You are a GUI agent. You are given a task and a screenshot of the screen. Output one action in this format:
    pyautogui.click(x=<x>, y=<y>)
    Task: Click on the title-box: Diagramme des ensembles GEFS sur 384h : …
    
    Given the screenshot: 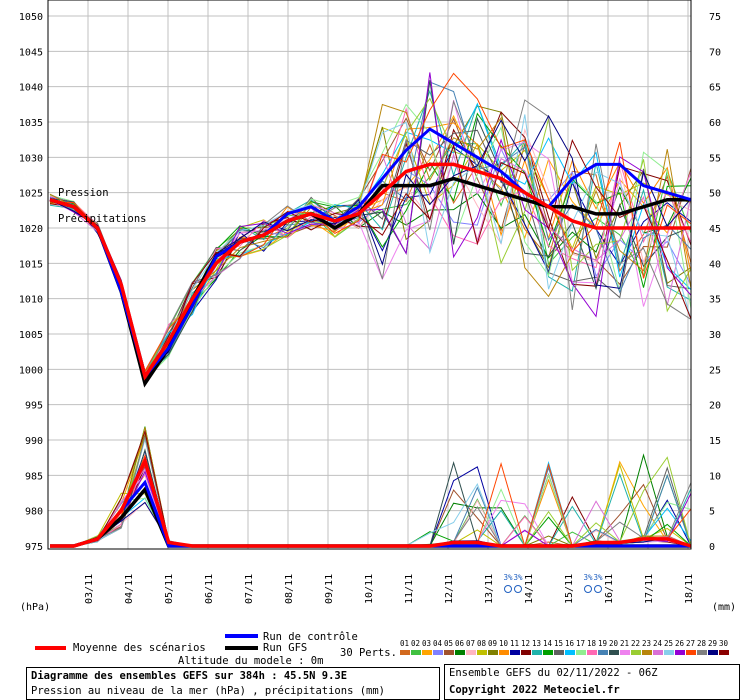 What is the action you would take?
    pyautogui.click(x=233, y=683)
    